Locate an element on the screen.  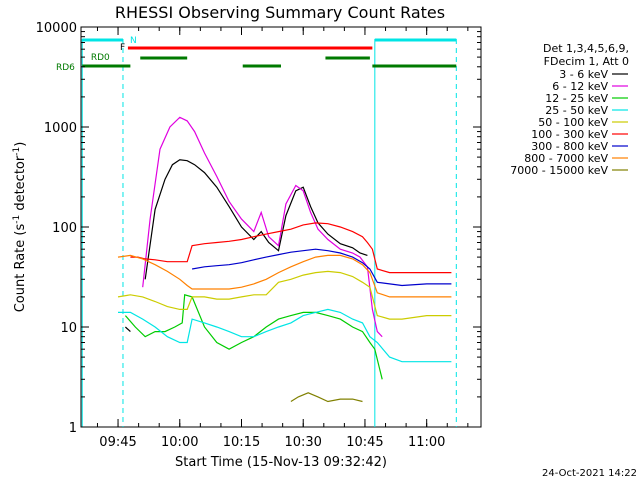
legend-header-line2: FDecim 1, Att 0 is located at coordinates (586, 61).